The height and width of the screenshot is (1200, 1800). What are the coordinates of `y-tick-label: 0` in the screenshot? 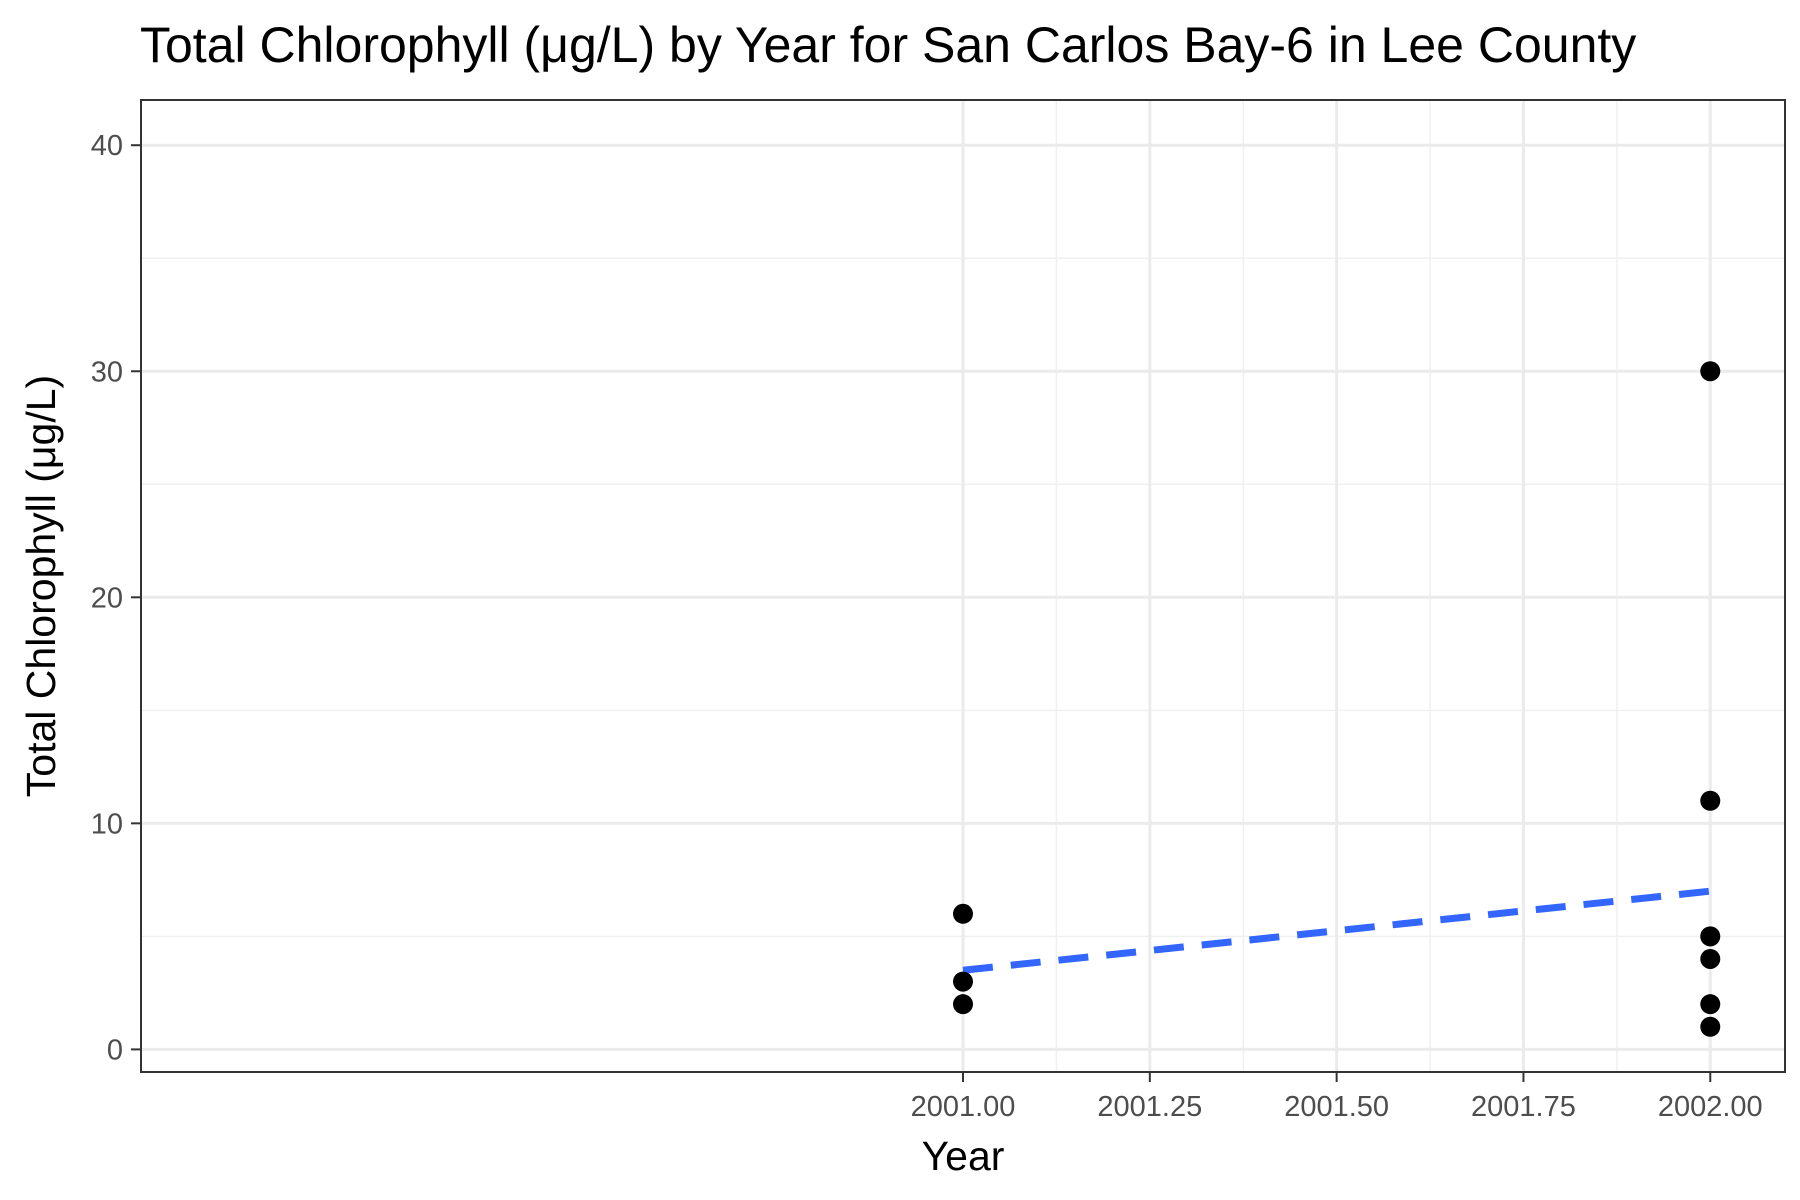 It's located at (115, 1050).